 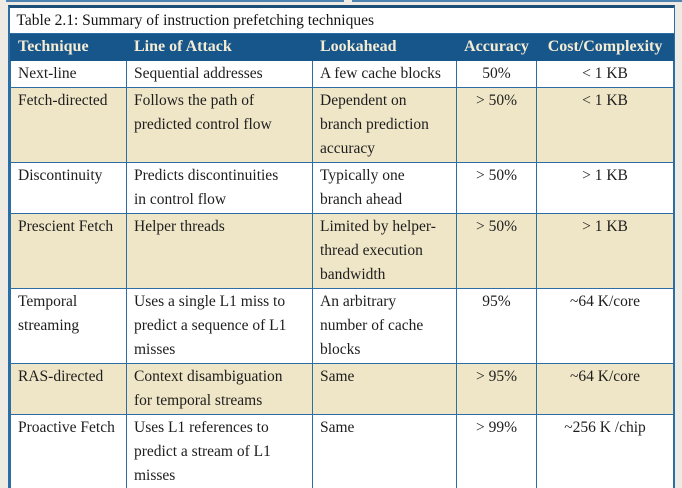 I want to click on cell-accuracy: 95%, so click(x=496, y=326).